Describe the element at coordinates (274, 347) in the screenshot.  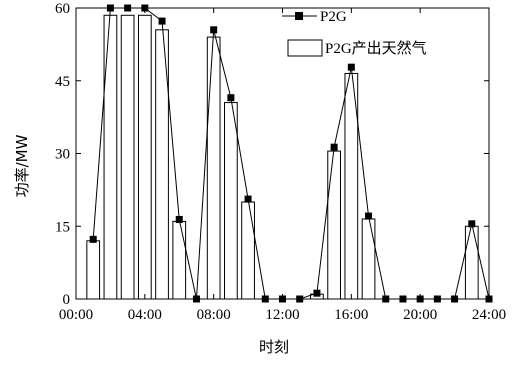
I see `x-axis-title: 时刻` at that location.